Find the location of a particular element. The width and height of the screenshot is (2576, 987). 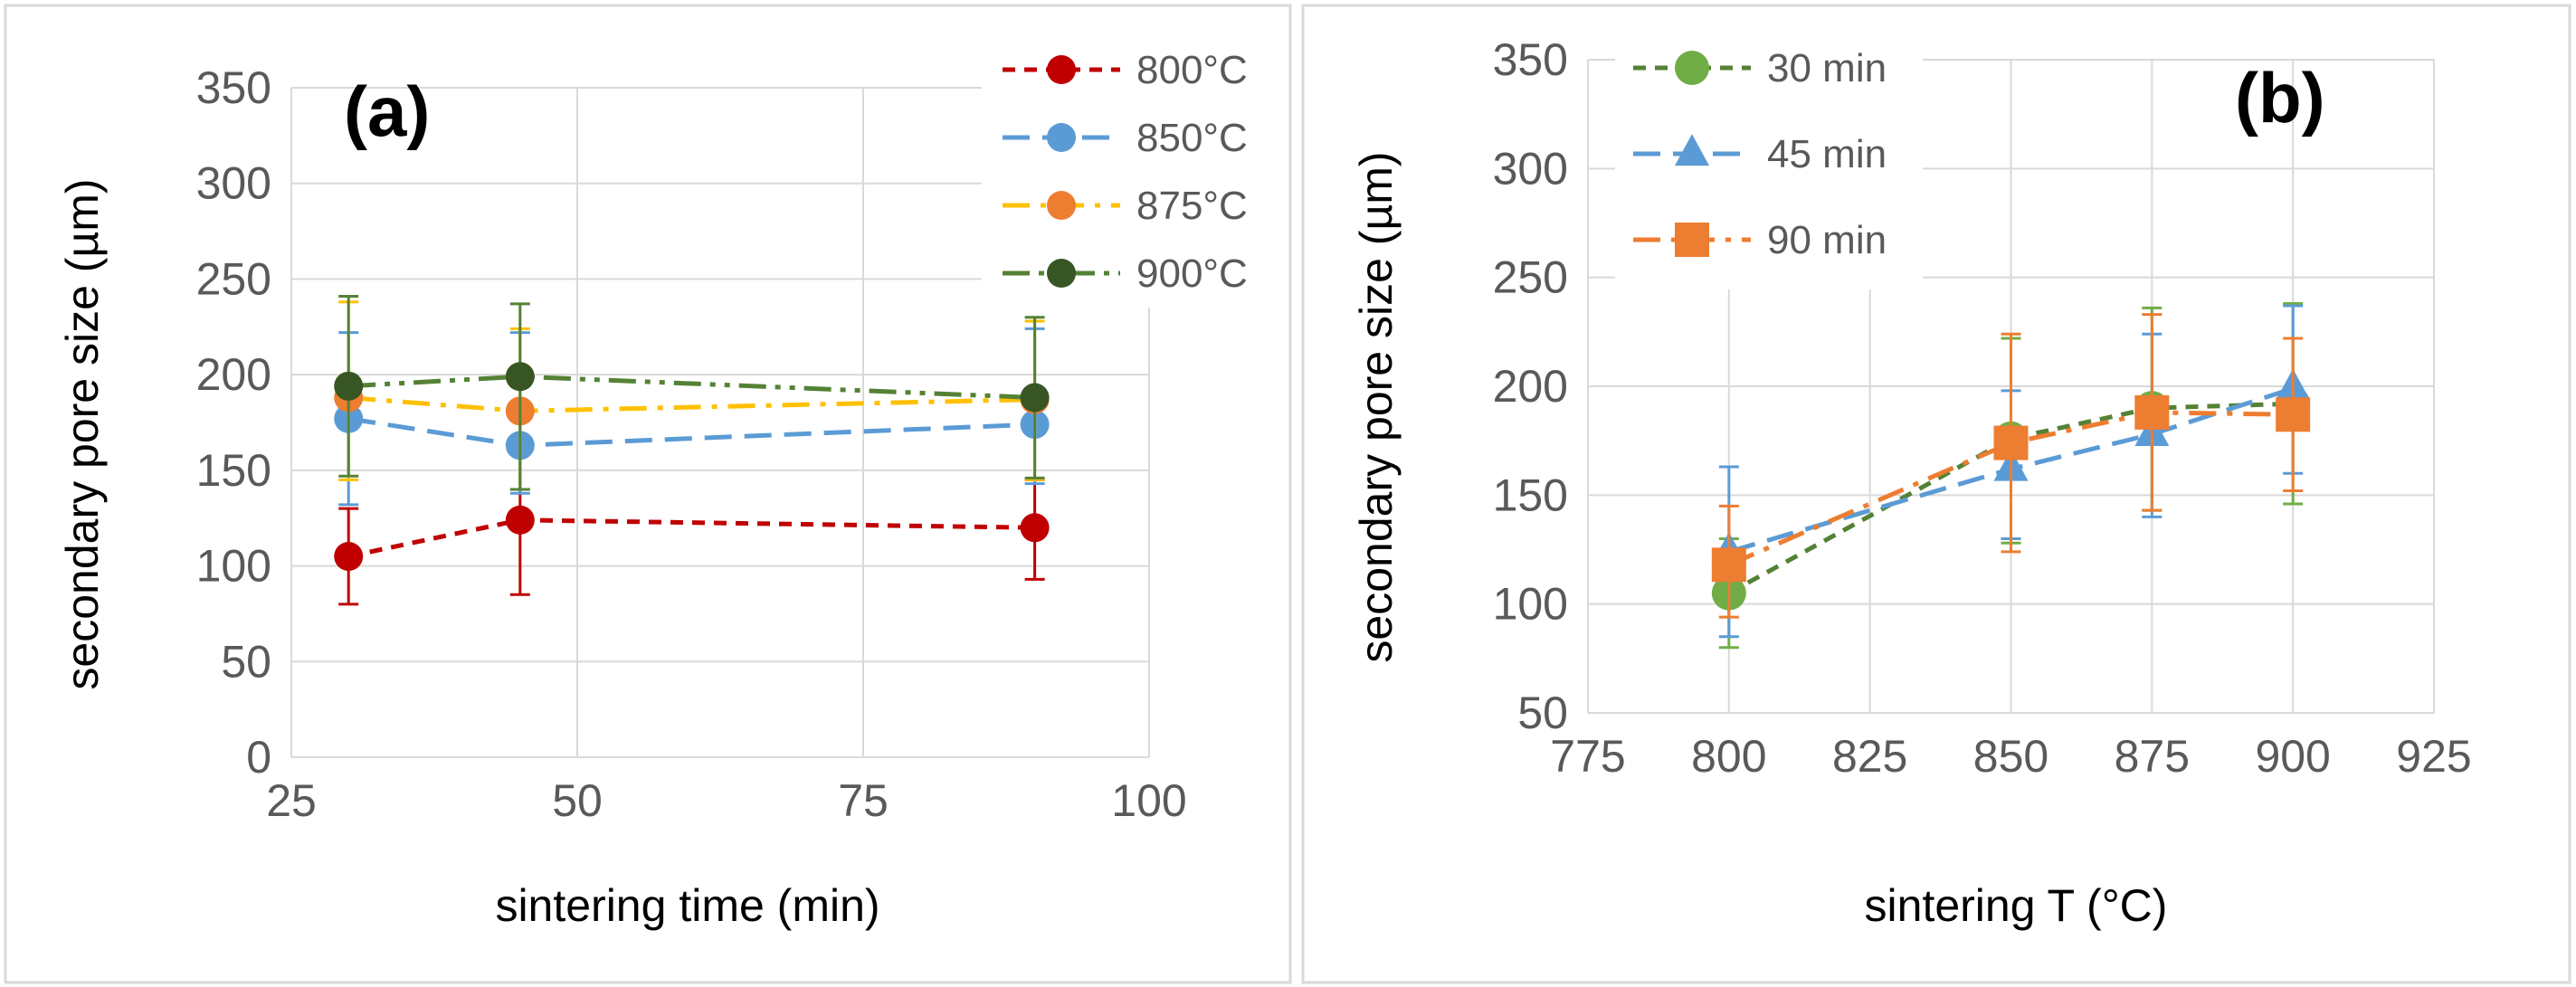

panel-a-legend: 800°C 850°C 875°C 900°C is located at coordinates (1125, 172).